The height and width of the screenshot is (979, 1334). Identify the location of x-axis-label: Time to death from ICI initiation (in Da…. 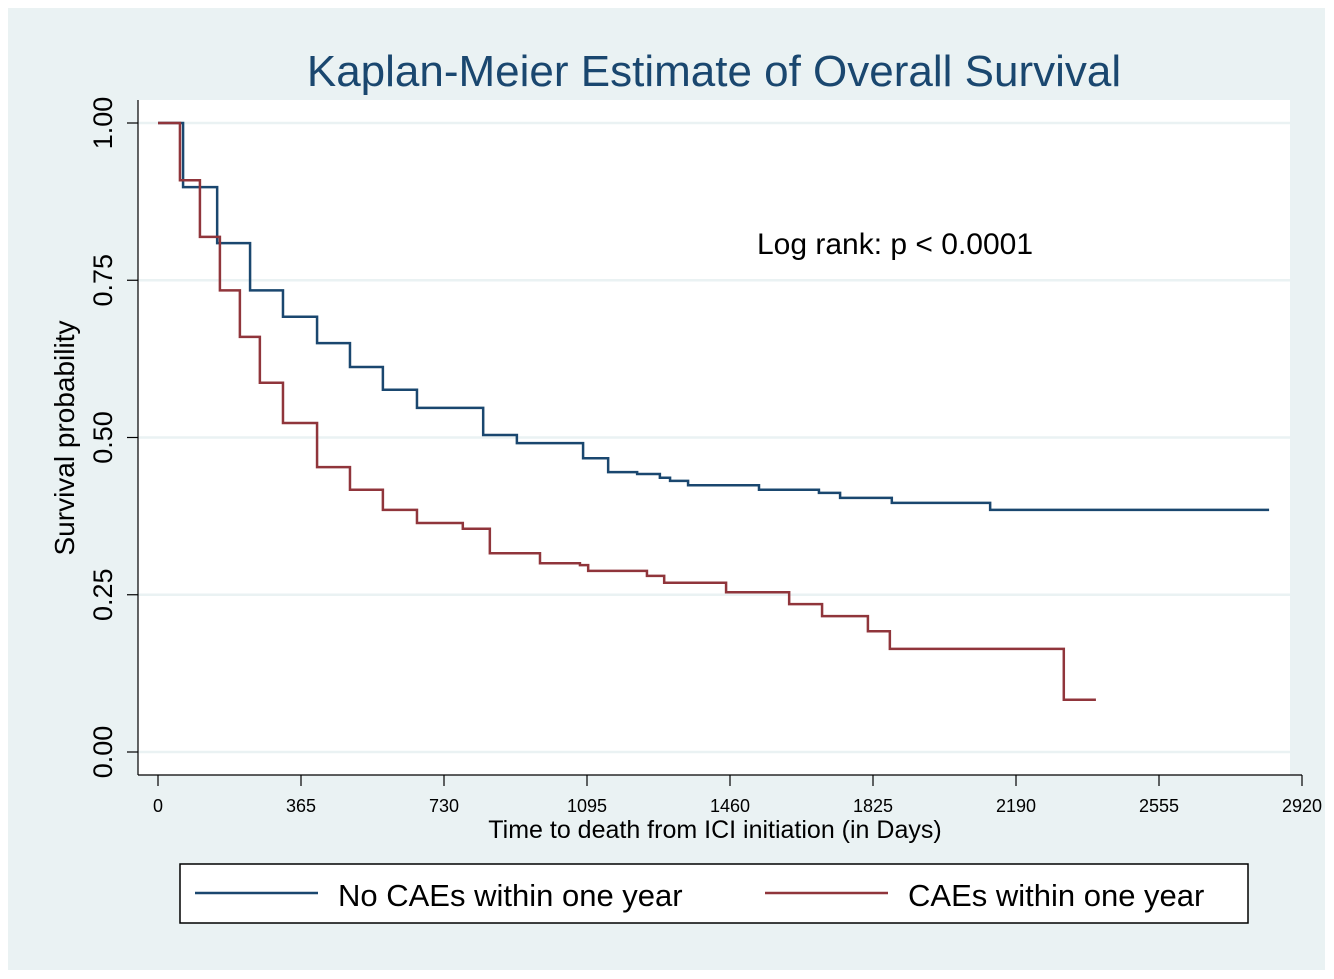
(714, 830).